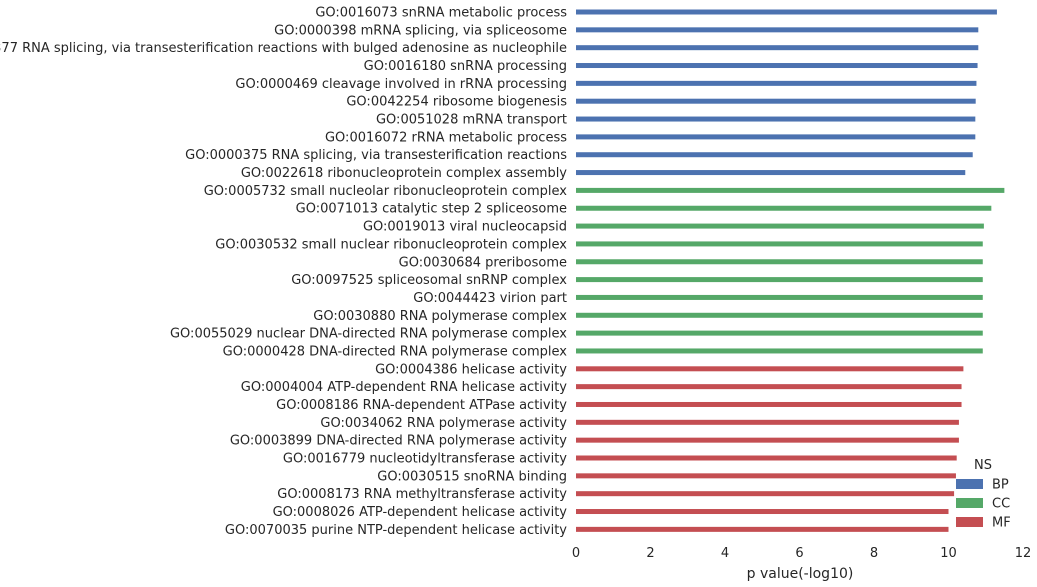  Describe the element at coordinates (1000, 485) in the screenshot. I see `legend-label: BP` at that location.